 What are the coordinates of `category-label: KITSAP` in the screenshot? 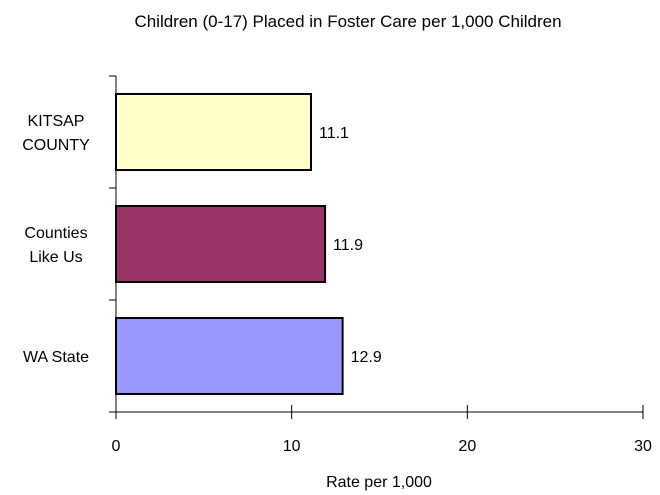 It's located at (56, 121).